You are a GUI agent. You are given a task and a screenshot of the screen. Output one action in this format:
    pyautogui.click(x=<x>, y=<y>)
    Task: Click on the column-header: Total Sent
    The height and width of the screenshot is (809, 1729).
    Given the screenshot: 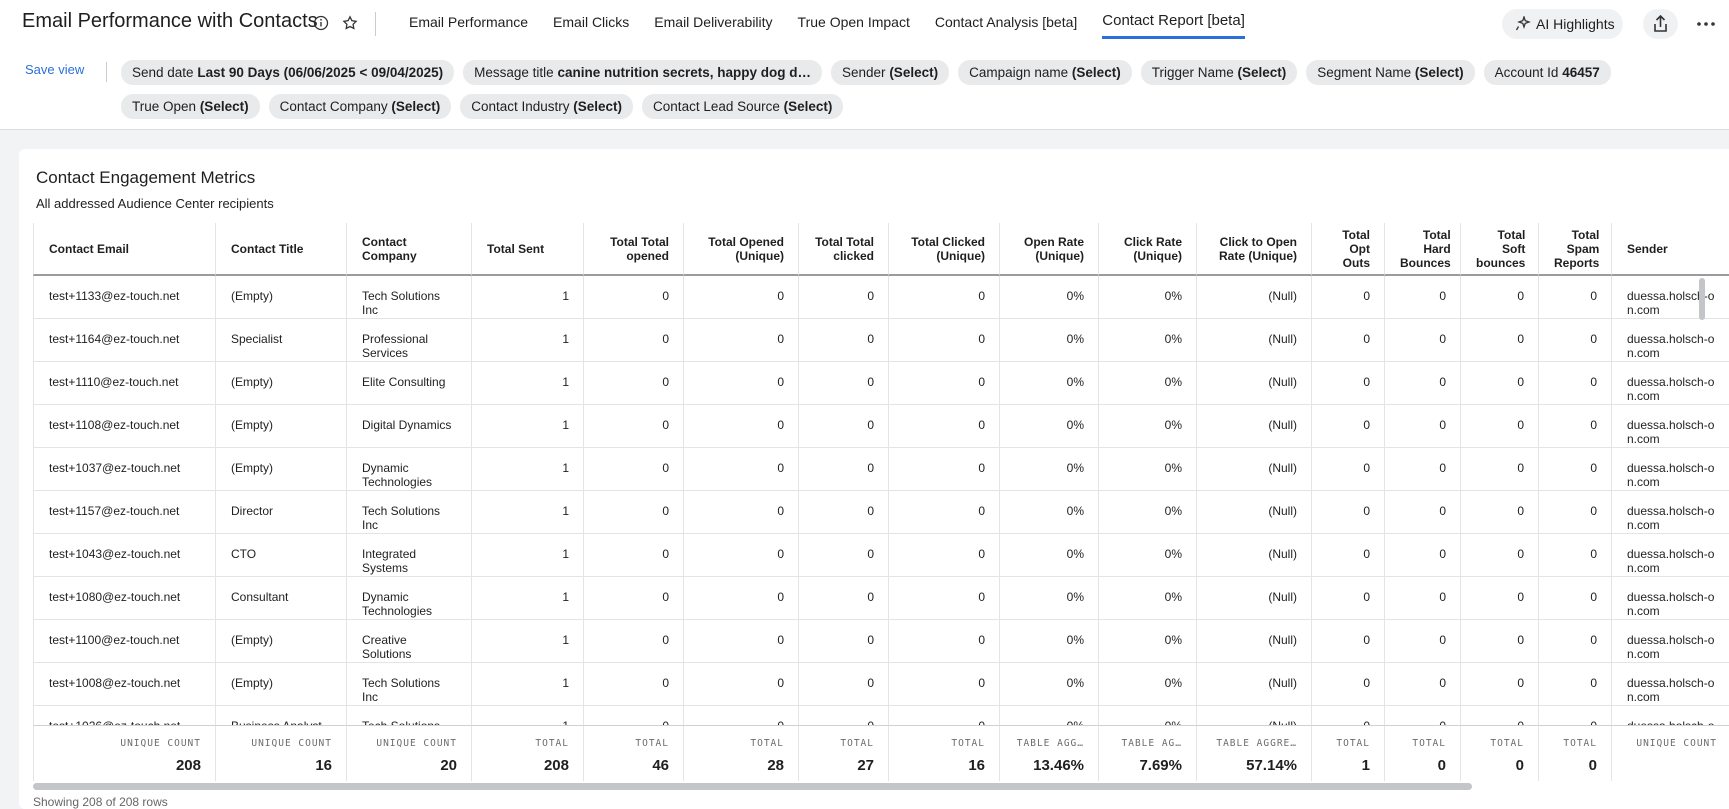 What is the action you would take?
    pyautogui.click(x=527, y=249)
    